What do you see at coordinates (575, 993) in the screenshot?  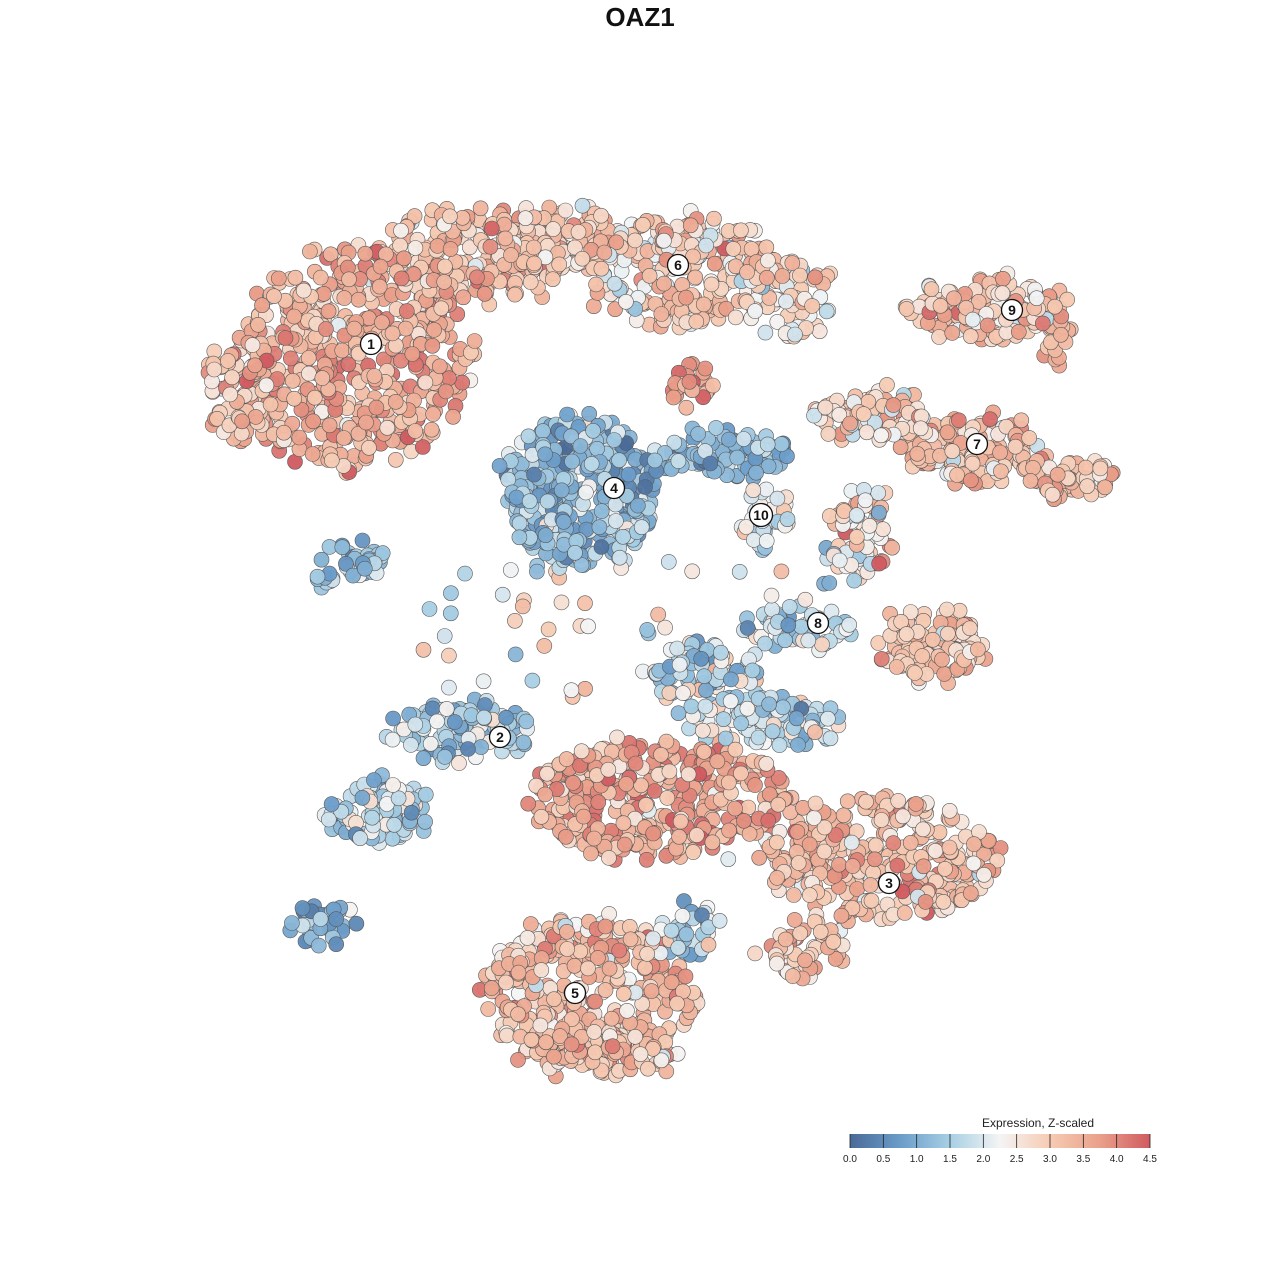 I see `cluster-label-text: 5` at bounding box center [575, 993].